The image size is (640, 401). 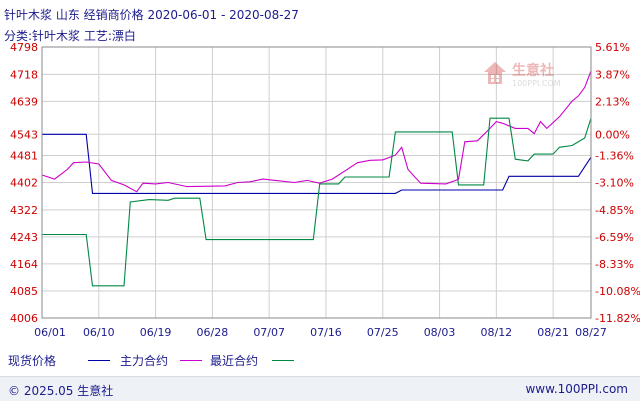 What do you see at coordinates (24, 183) in the screenshot?
I see `y-tick-label: 4402` at bounding box center [24, 183].